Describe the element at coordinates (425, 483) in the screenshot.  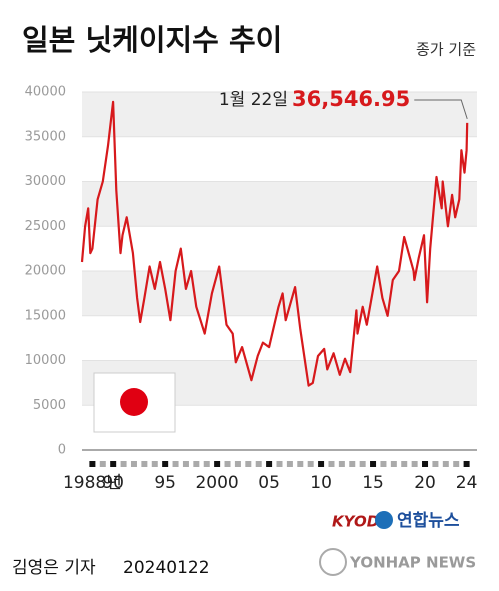
I see `x-tick-label: 20` at that location.